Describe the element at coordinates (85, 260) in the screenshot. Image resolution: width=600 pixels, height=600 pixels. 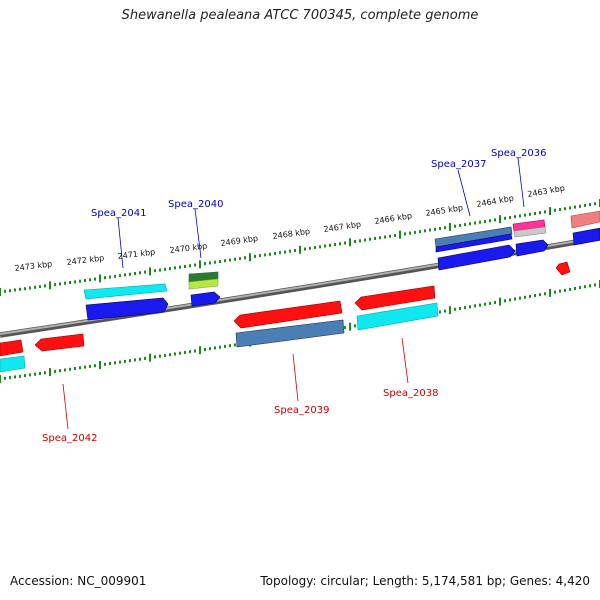
I see `tick-label: 2472 kbp` at that location.